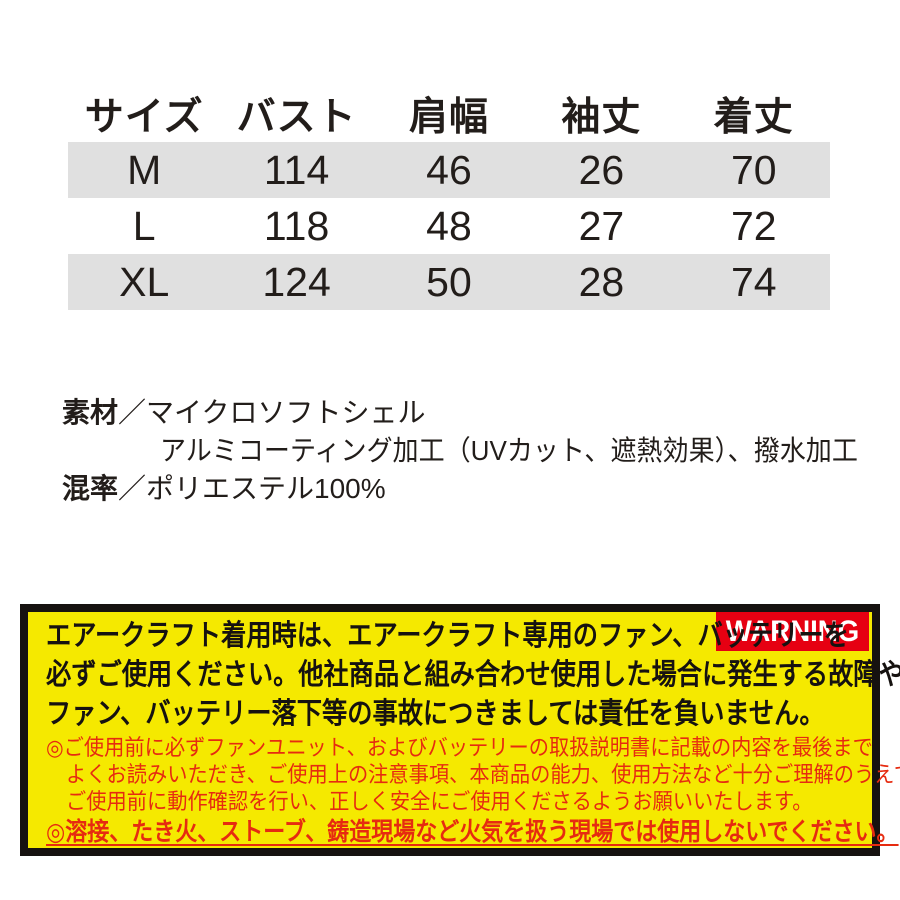 This screenshot has width=900, height=900. What do you see at coordinates (601, 282) in the screenshot?
I see `cell-sleeve: 28` at bounding box center [601, 282].